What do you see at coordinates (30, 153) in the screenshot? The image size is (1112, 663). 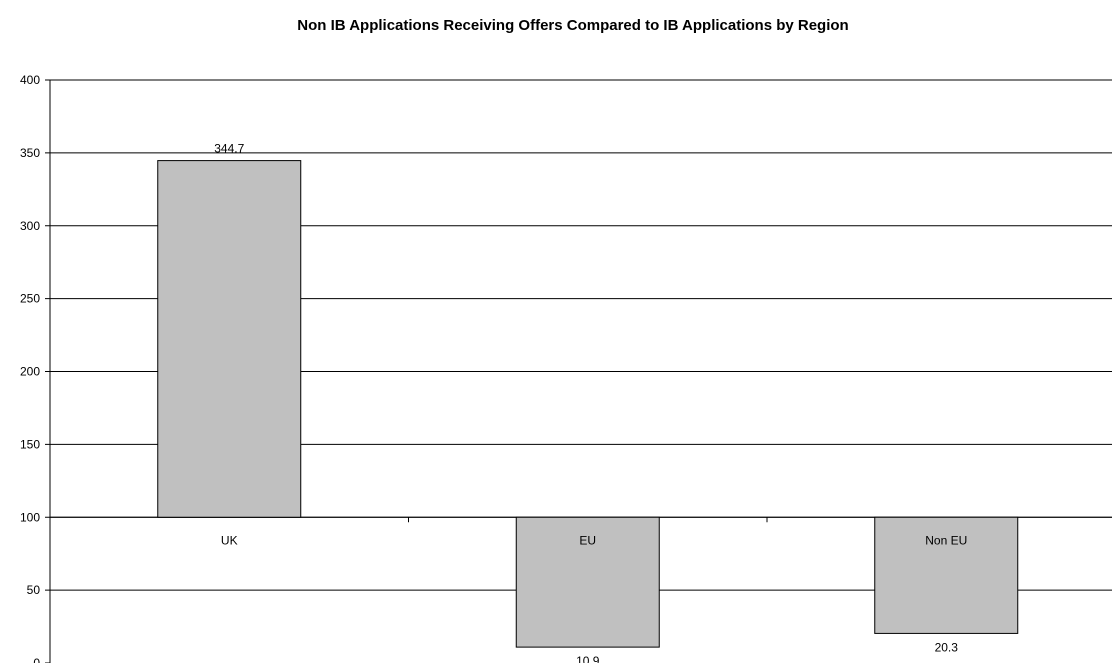 I see `y-tick-label: 350` at bounding box center [30, 153].